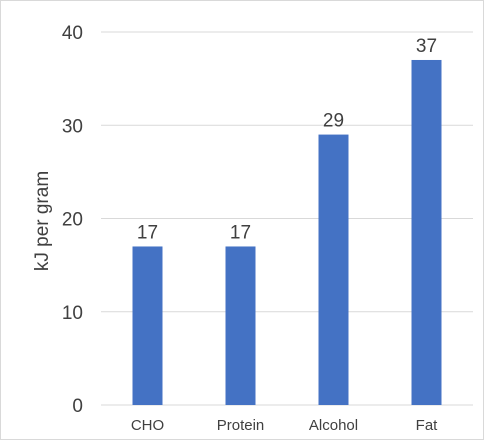 The height and width of the screenshot is (444, 484). Describe the element at coordinates (333, 425) in the screenshot. I see `x-tick-label-alcohol: Alcohol` at that location.